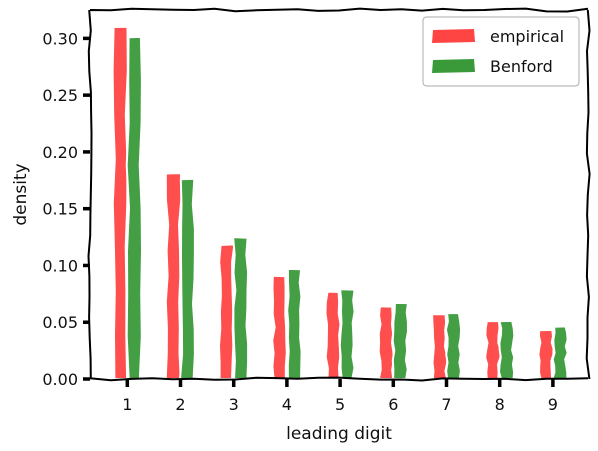  What do you see at coordinates (60, 95) in the screenshot?
I see `y-tick-label: 0.25` at bounding box center [60, 95].